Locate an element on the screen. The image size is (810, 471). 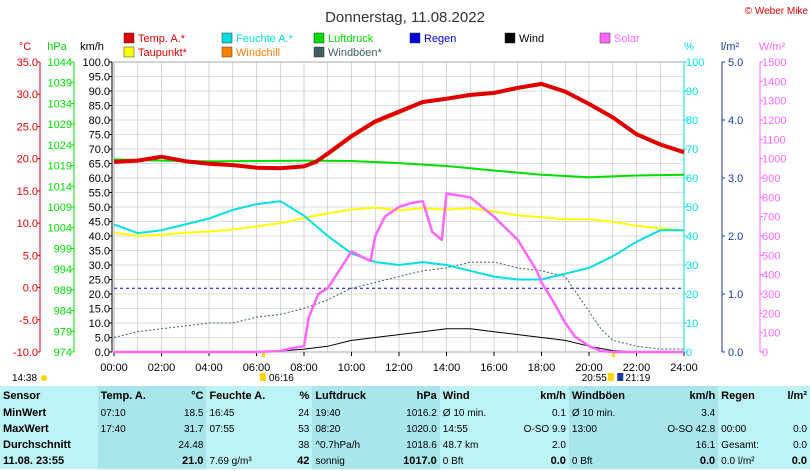
wind-tick-label: 40.0 is located at coordinates (99, 237).